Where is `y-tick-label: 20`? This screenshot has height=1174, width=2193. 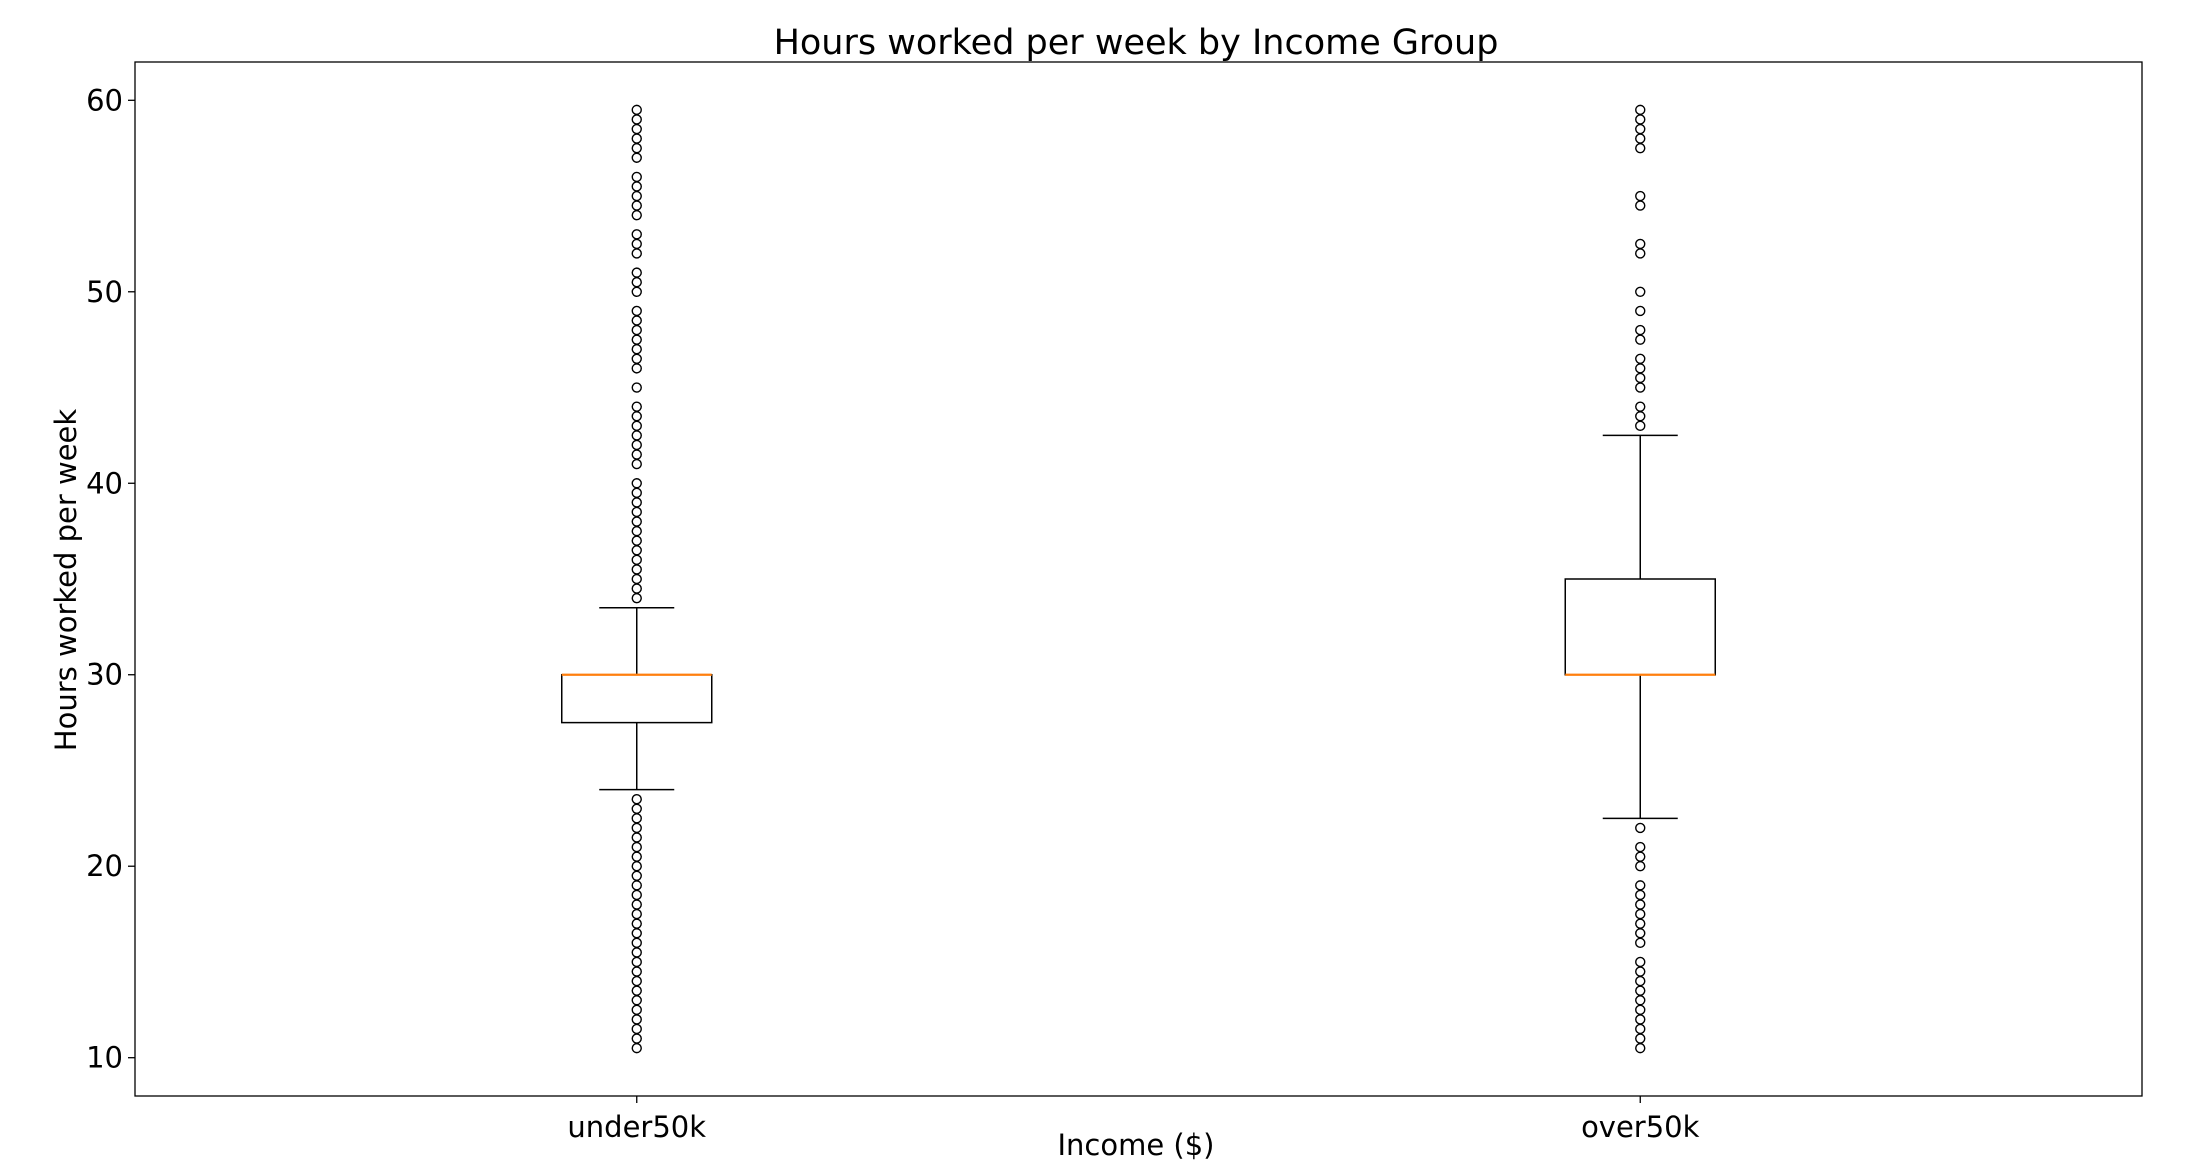
y-tick-label: 20 is located at coordinates (104, 866).